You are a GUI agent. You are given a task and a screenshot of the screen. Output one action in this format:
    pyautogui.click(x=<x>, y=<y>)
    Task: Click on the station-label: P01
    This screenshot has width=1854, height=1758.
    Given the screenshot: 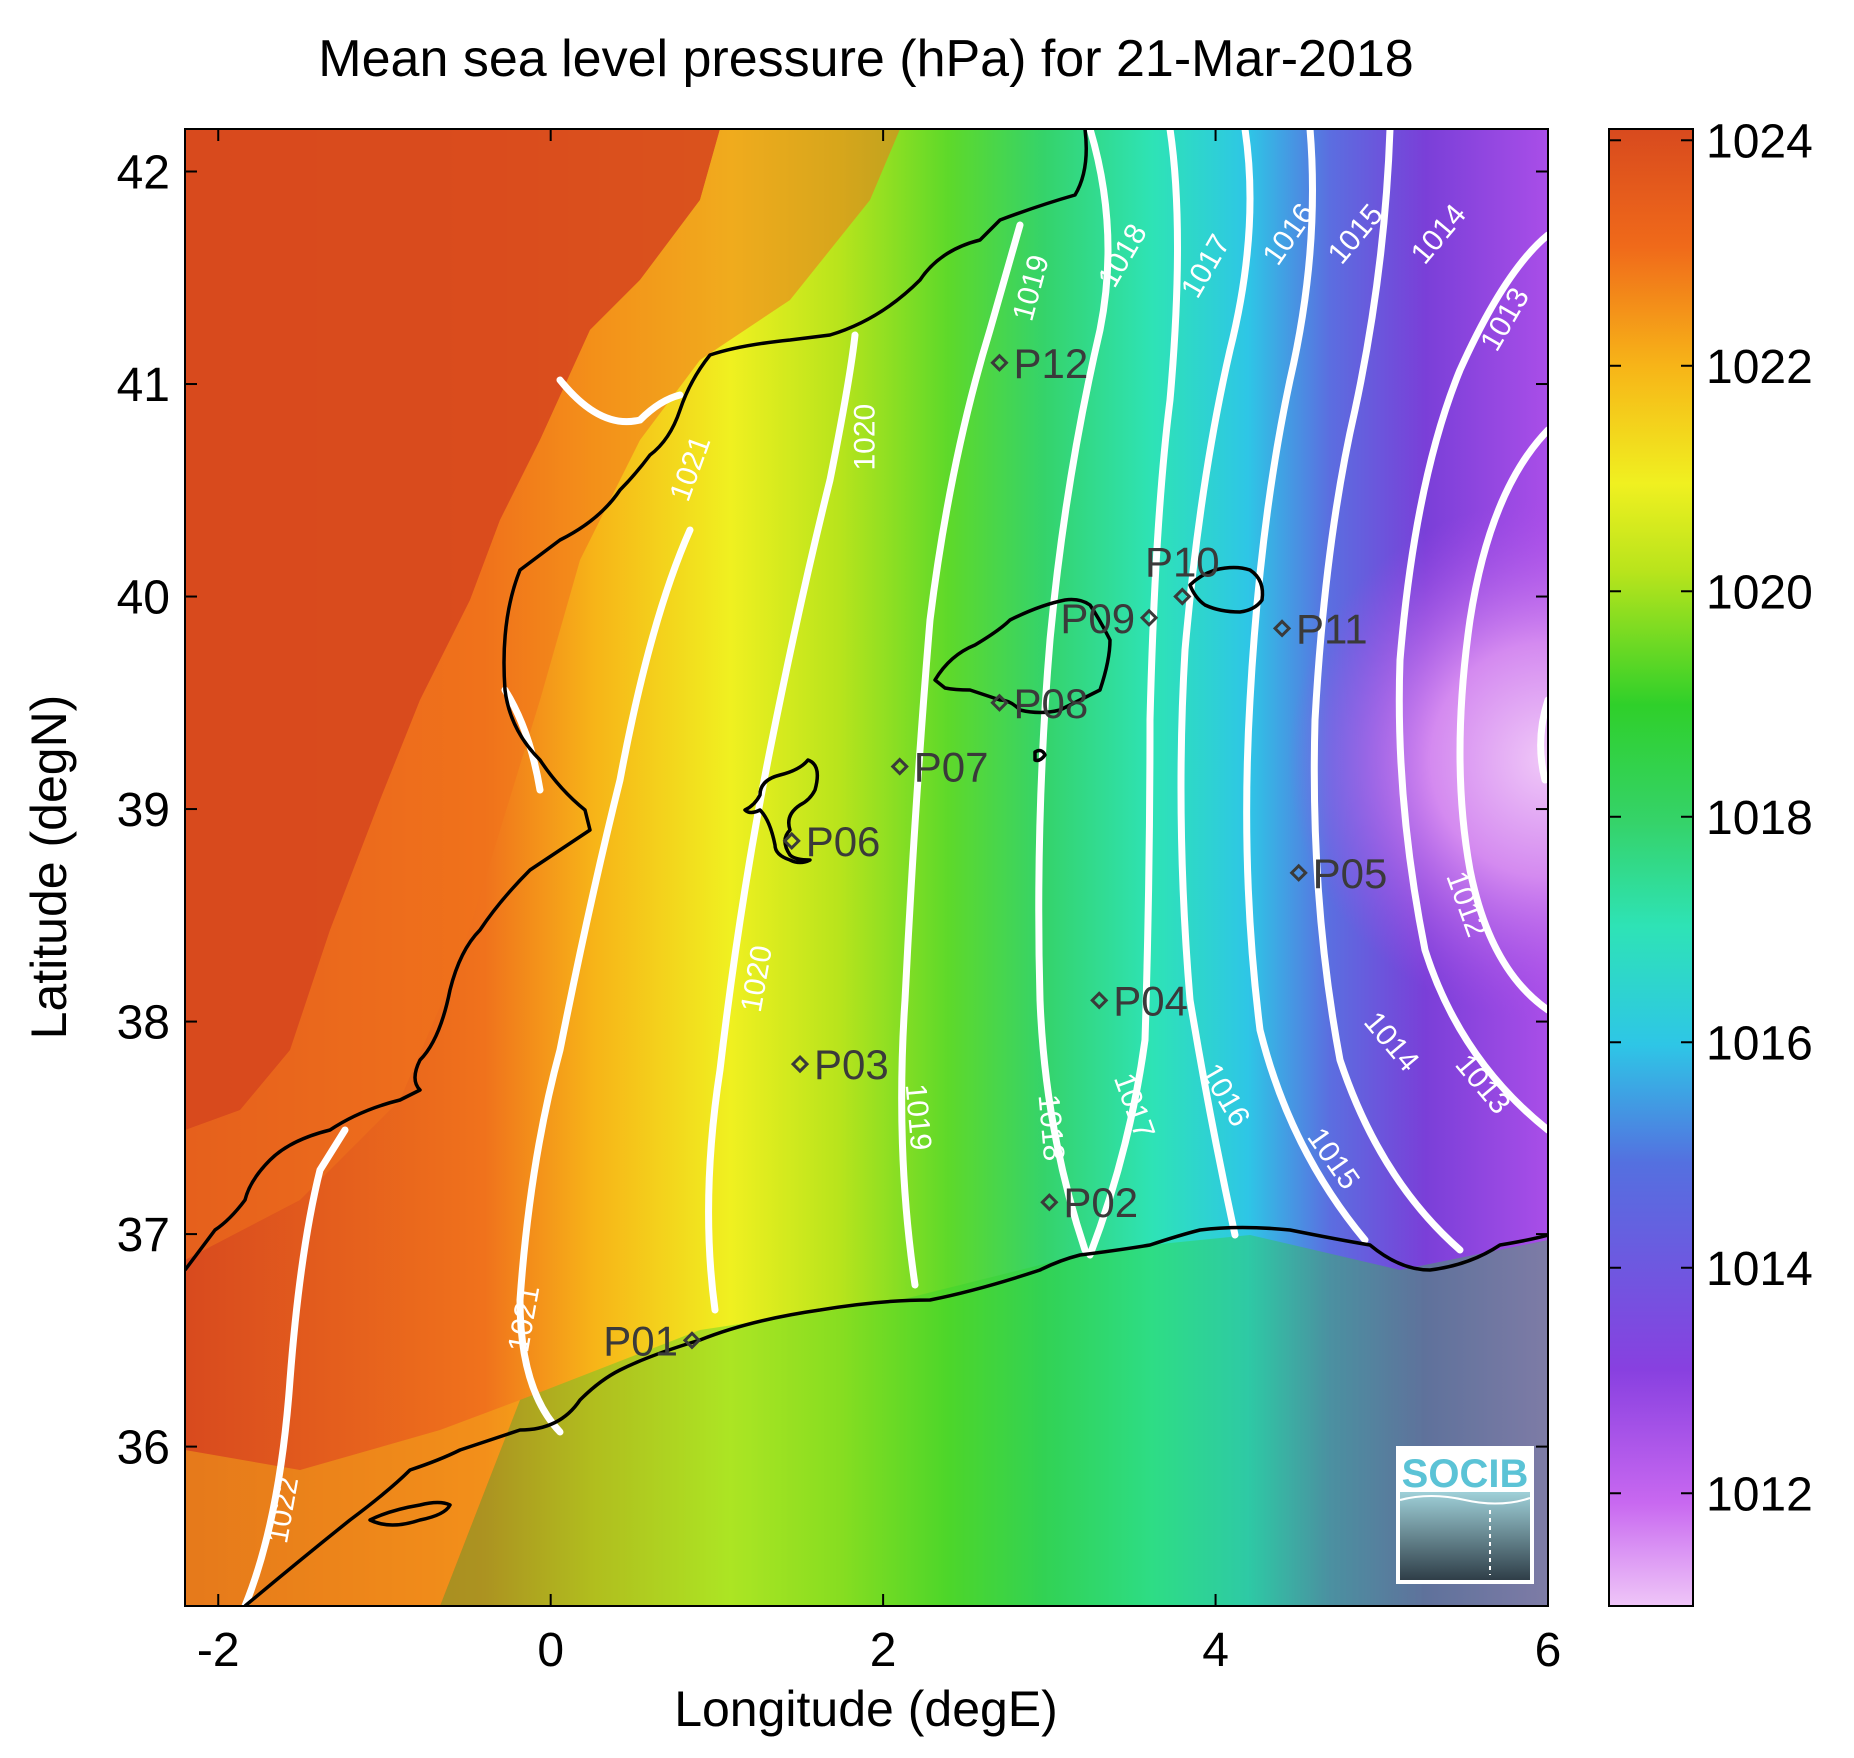 What is the action you would take?
    pyautogui.click(x=640, y=1340)
    